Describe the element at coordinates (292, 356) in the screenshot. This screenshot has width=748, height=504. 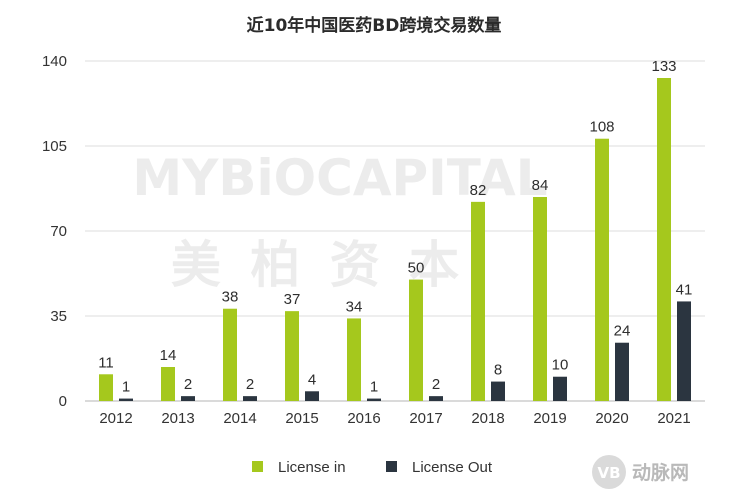
I see `bar-license-in-2015` at that location.